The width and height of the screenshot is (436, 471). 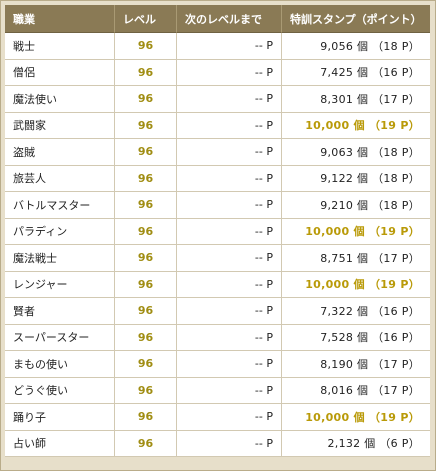 What do you see at coordinates (356, 99) in the screenshot?
I see `training-stamp: 8,301 個 （17 P）` at bounding box center [356, 99].